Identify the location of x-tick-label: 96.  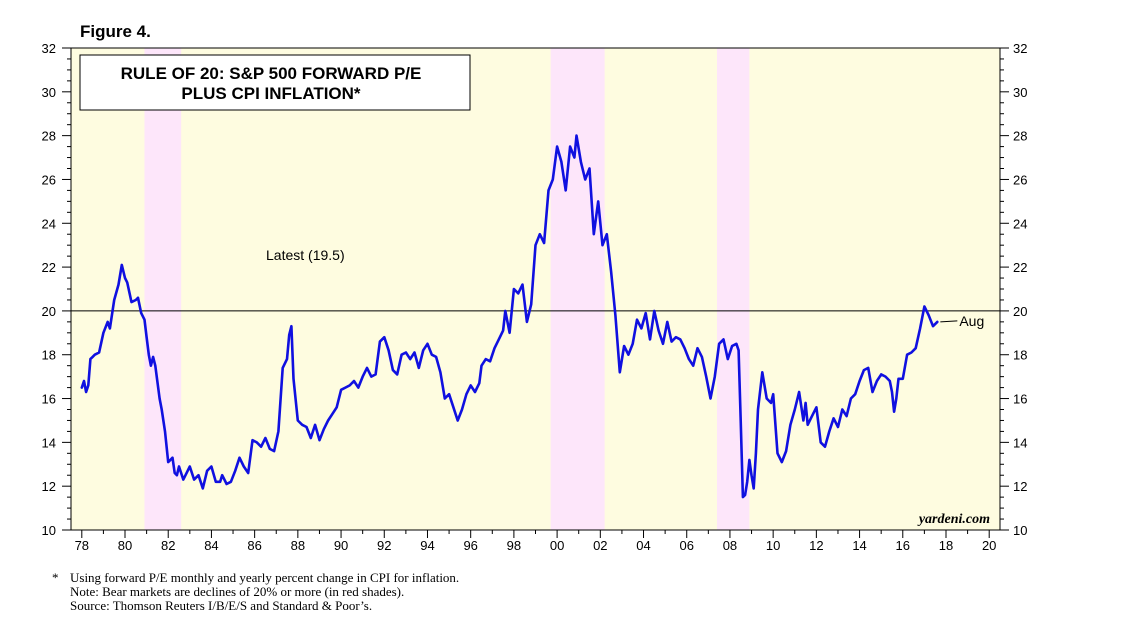
(470, 545).